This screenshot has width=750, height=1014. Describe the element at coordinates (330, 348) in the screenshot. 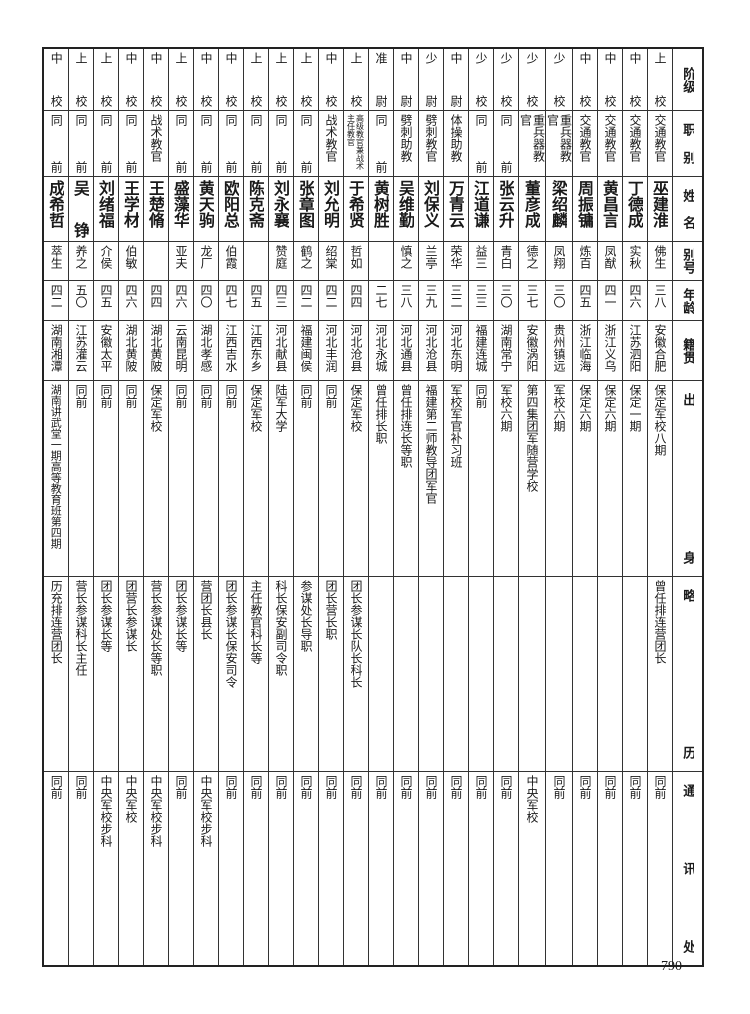

I see `native-place-text: 河北丰润` at that location.